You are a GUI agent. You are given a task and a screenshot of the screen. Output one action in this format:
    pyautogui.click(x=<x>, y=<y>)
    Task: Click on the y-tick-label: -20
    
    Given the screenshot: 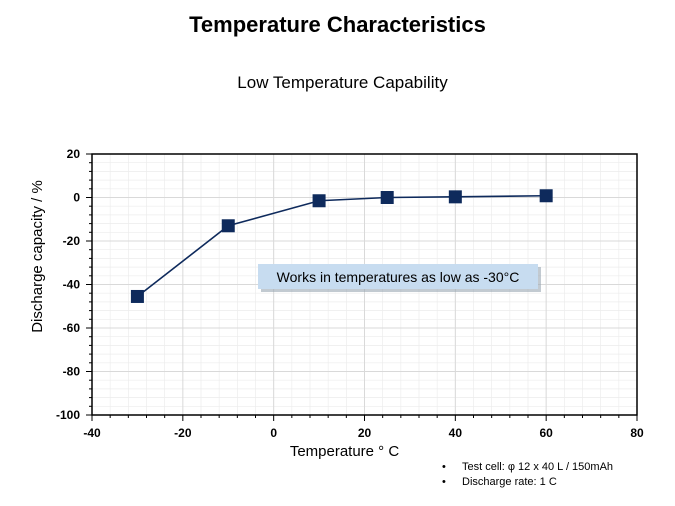 What is the action you would take?
    pyautogui.click(x=72, y=241)
    